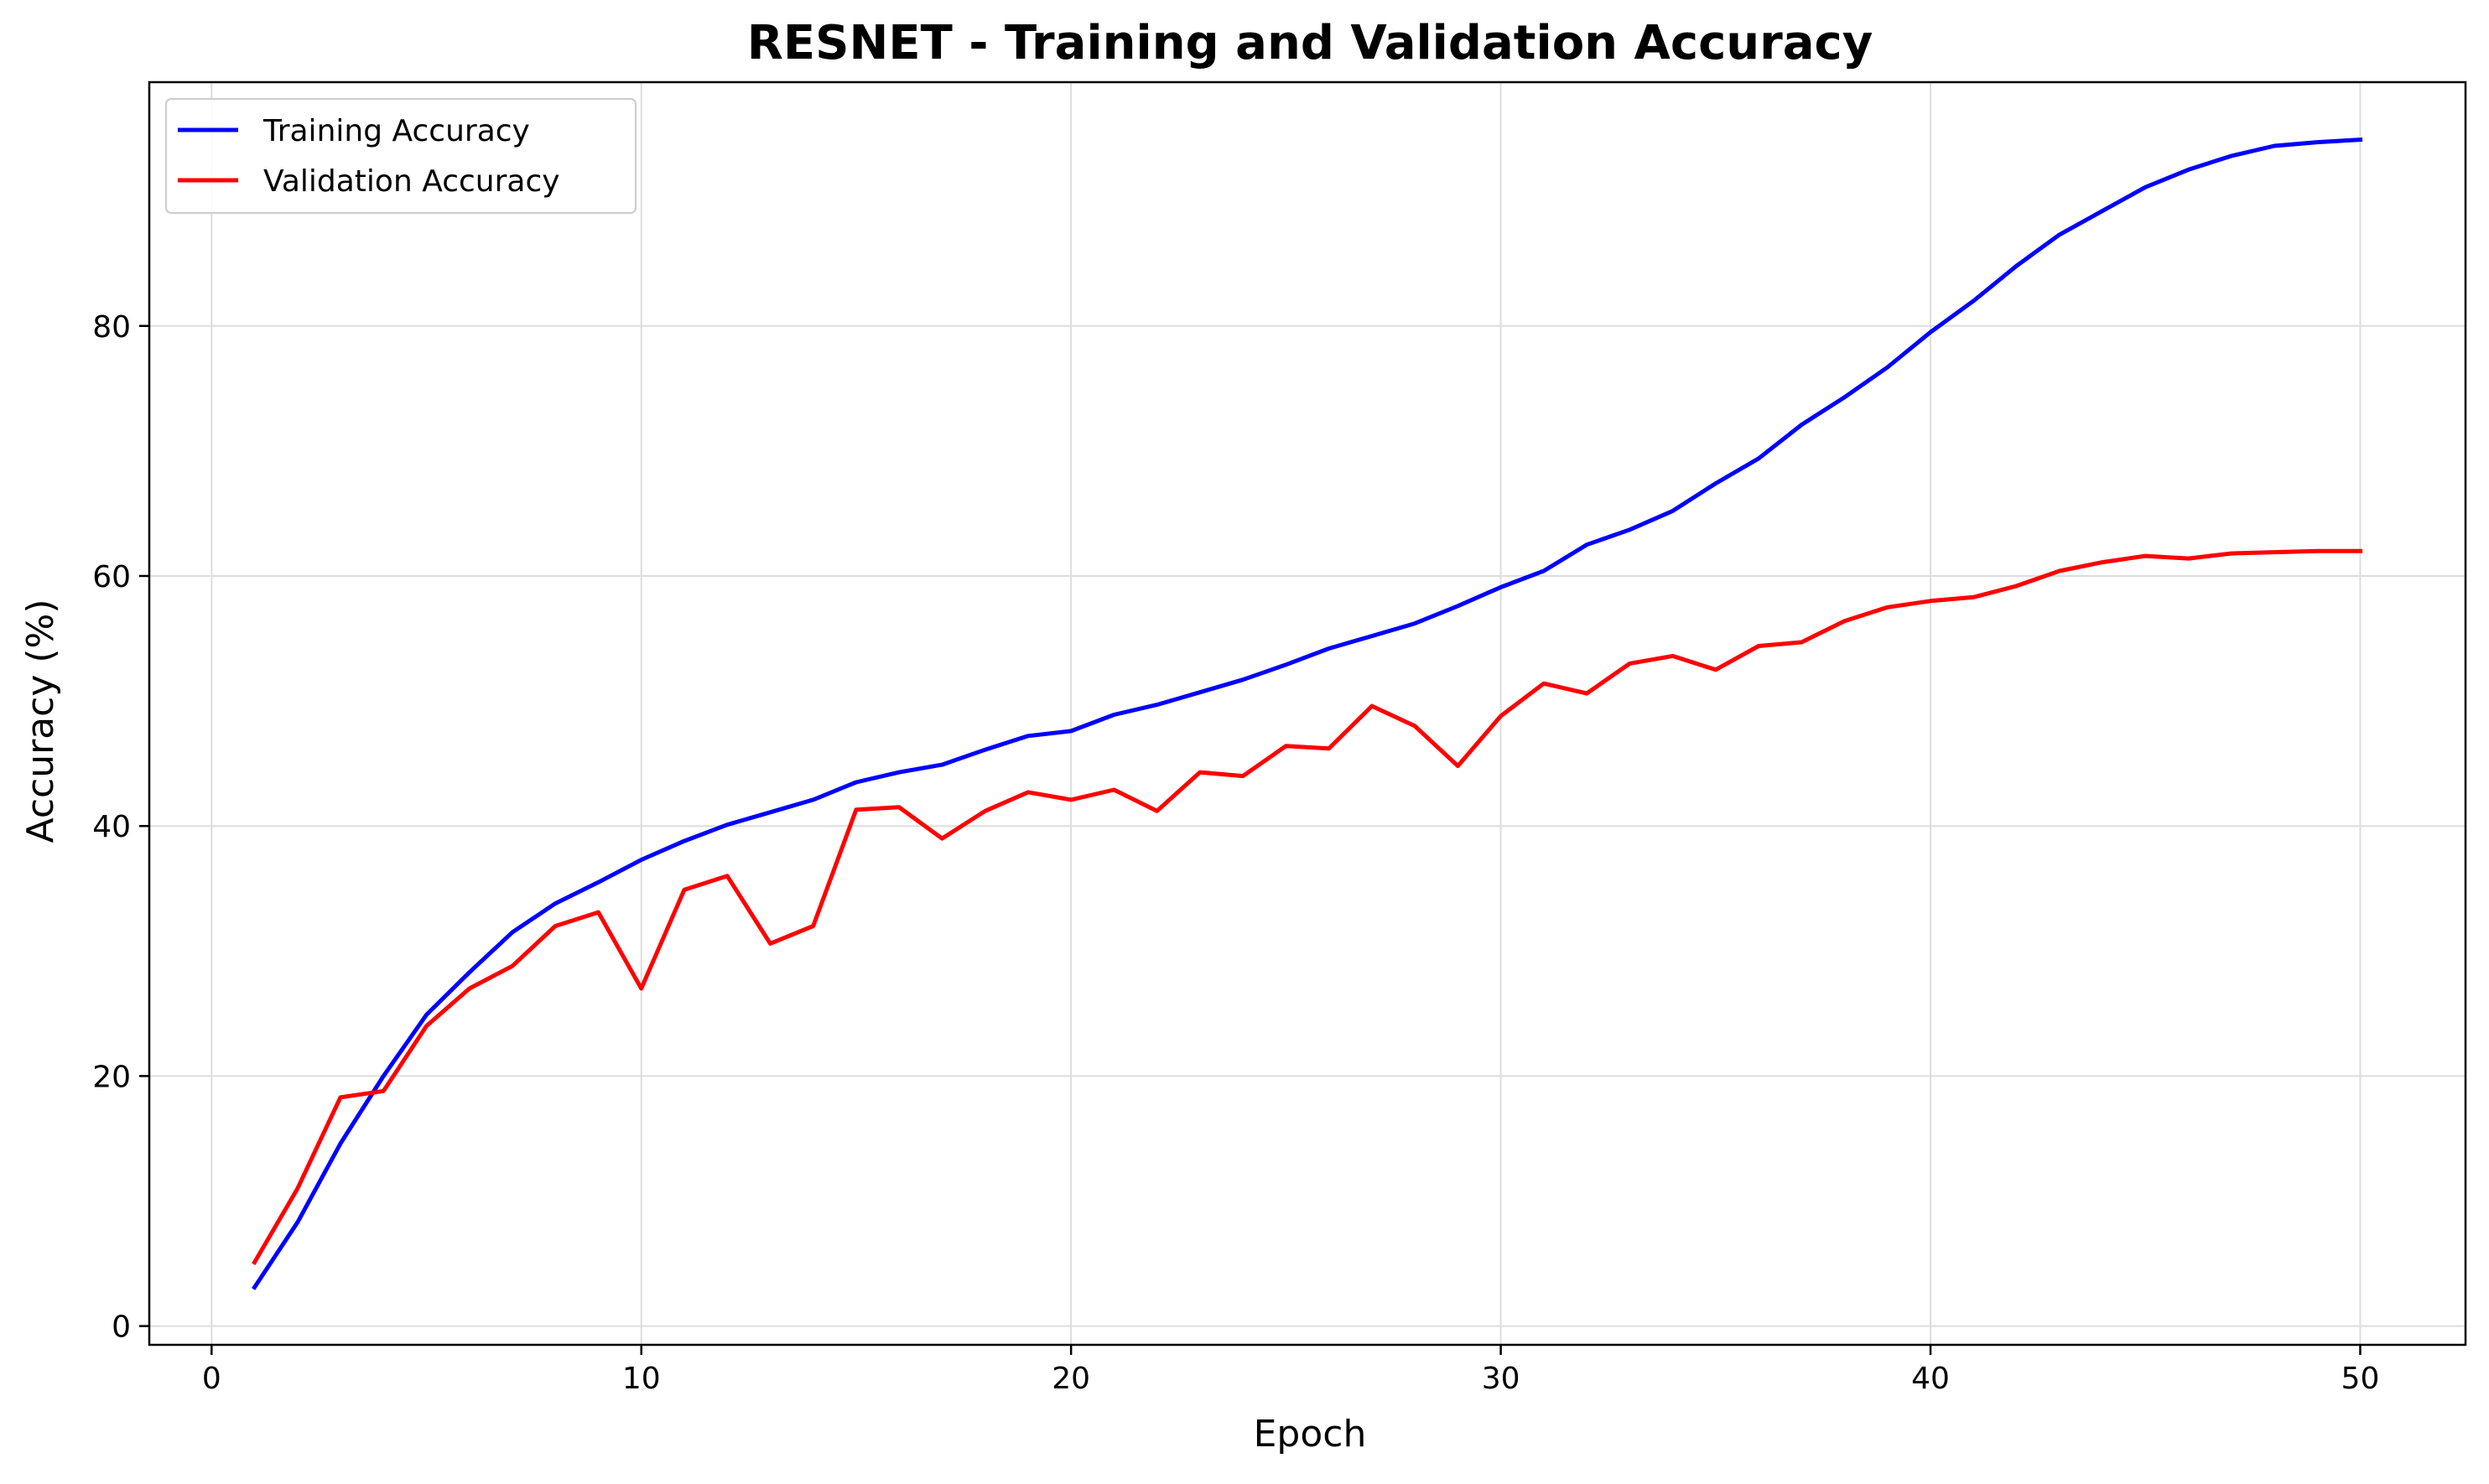  Describe the element at coordinates (122, 1327) in the screenshot. I see `y-tick-label: 0` at that location.